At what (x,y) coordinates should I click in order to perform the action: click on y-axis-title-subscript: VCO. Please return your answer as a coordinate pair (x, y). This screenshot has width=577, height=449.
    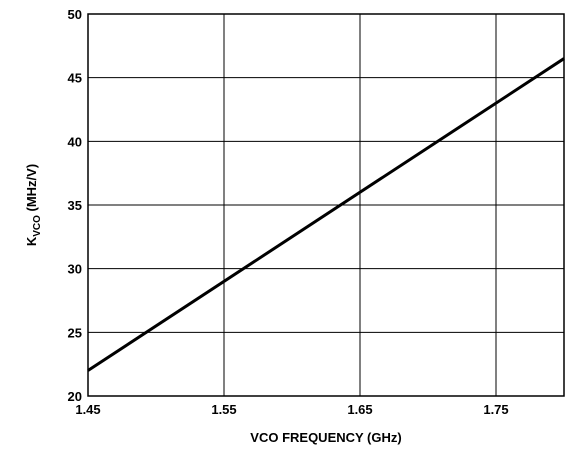
    Looking at the image, I should click on (37, 226).